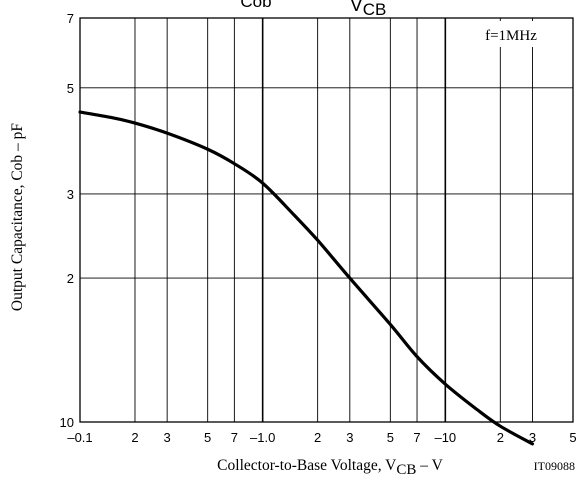  I want to click on y-tick-label: 7, so click(70, 18).